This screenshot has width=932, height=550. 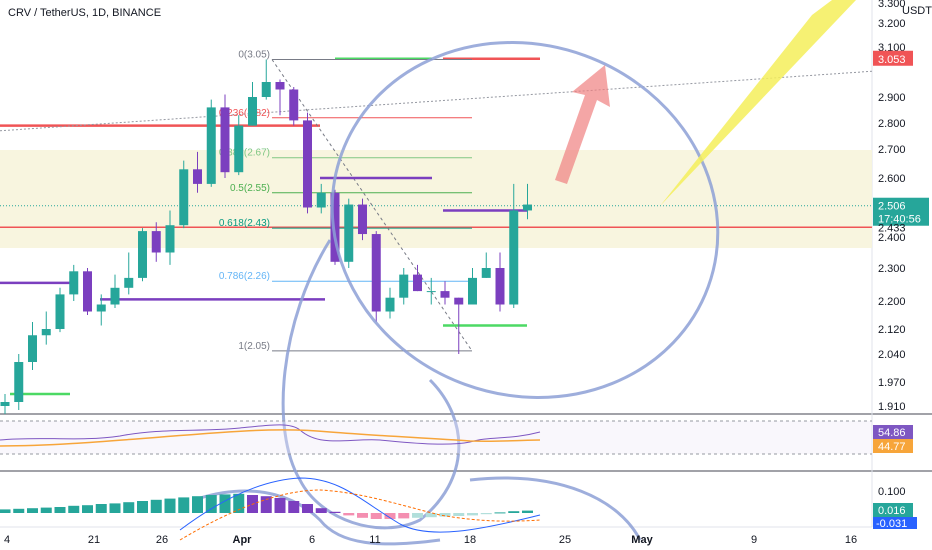 I want to click on macd-hist-badge, so click(x=893, y=510).